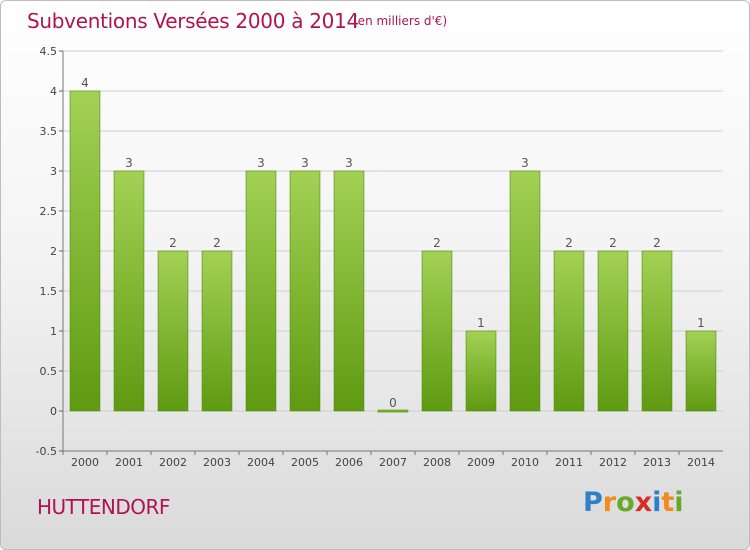  Describe the element at coordinates (53, 411) in the screenshot. I see `y-tick-label: 0` at that location.